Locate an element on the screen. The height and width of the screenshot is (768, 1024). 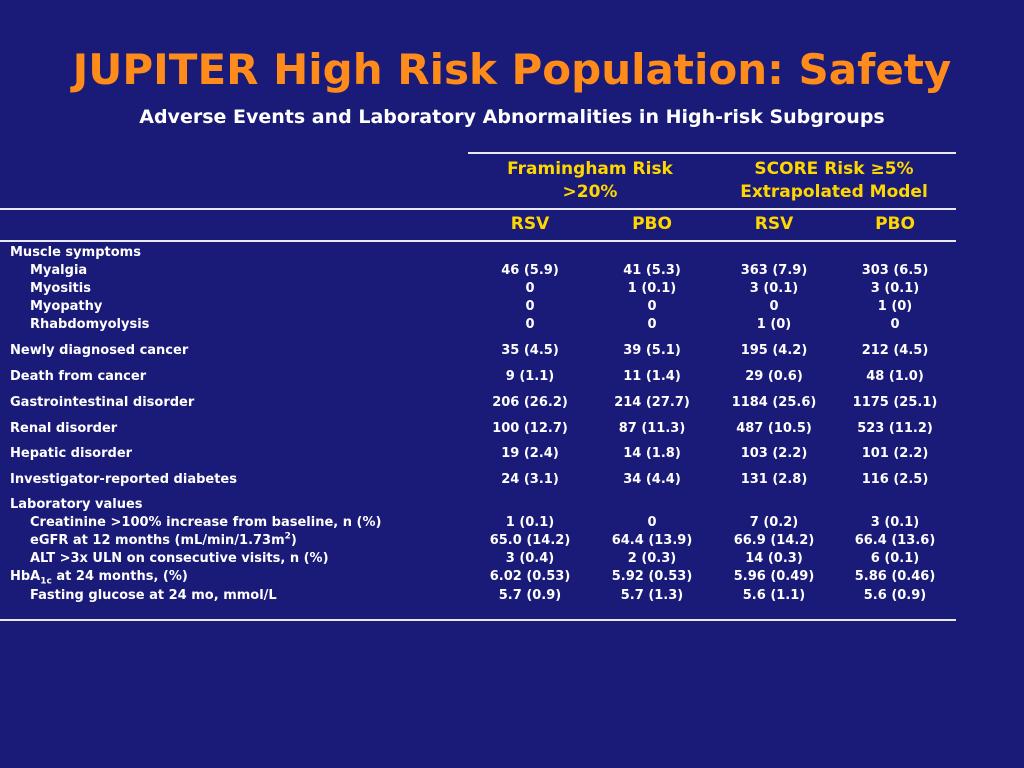
row-label-text: HbA is located at coordinates (25, 576).